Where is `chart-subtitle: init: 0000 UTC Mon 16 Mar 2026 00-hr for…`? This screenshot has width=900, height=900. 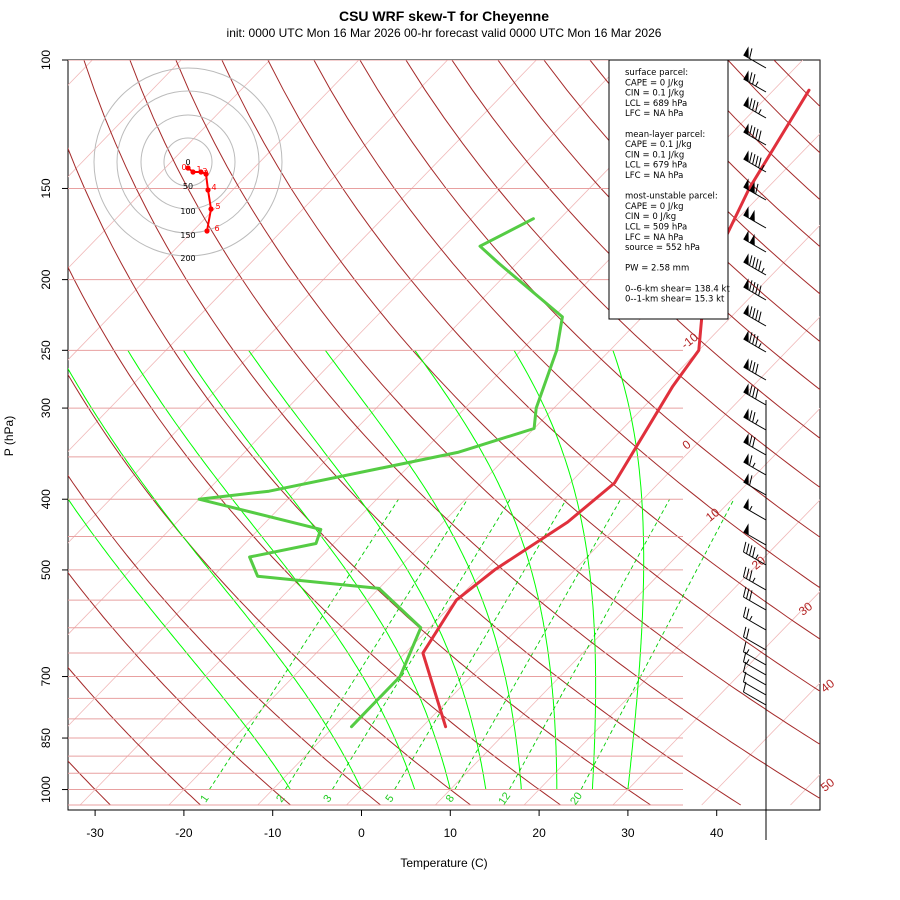 chart-subtitle: init: 0000 UTC Mon 16 Mar 2026 00-hr for… is located at coordinates (444, 33).